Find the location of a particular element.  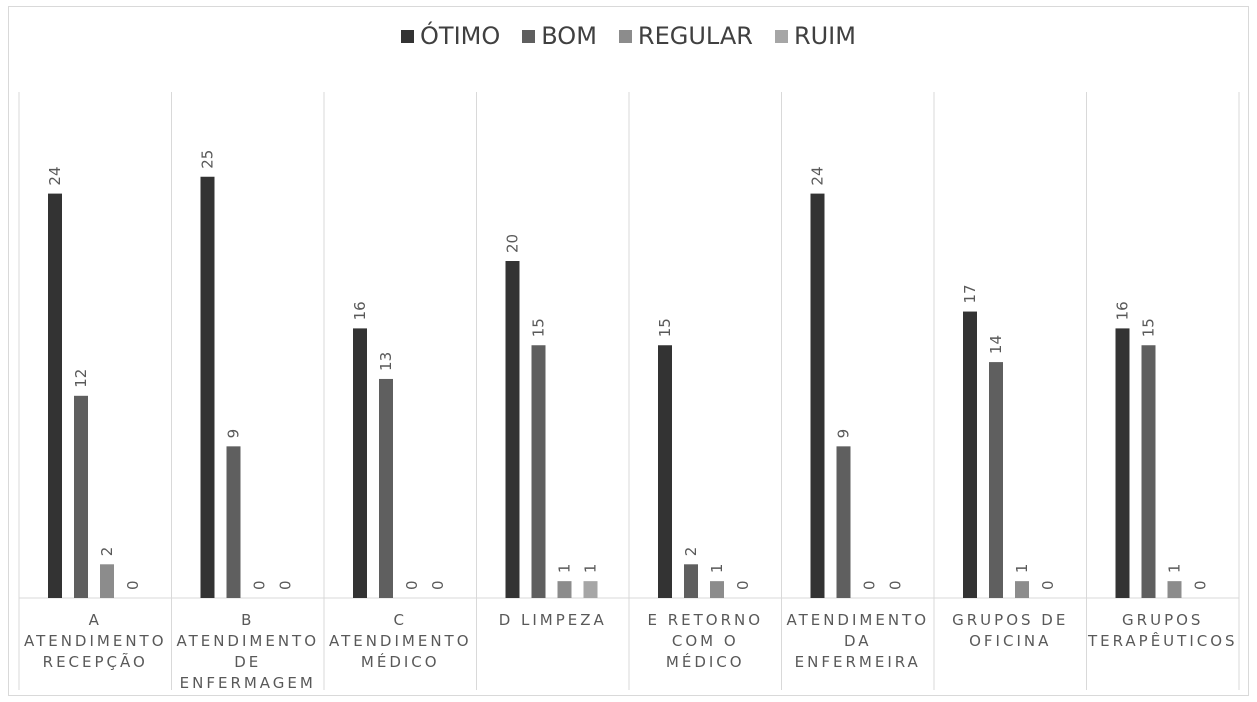

category-label: B ATENDIMENTO DE ENFERMAGEM is located at coordinates (248, 651).